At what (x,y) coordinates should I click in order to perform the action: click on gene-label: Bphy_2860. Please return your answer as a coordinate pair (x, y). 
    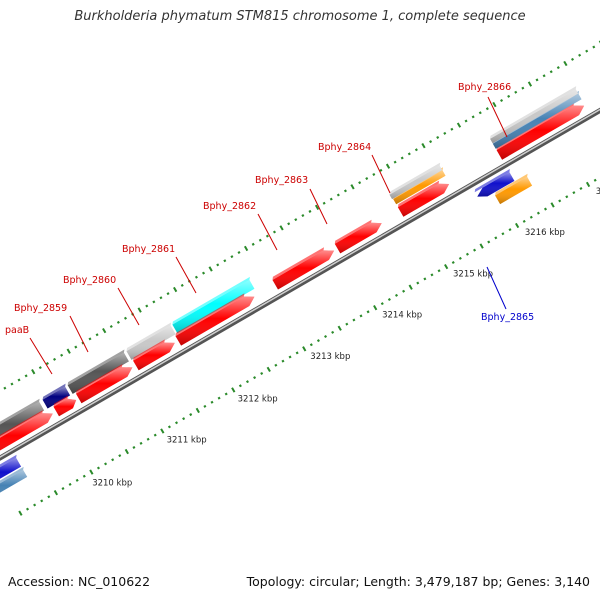
    Looking at the image, I should click on (89, 280).